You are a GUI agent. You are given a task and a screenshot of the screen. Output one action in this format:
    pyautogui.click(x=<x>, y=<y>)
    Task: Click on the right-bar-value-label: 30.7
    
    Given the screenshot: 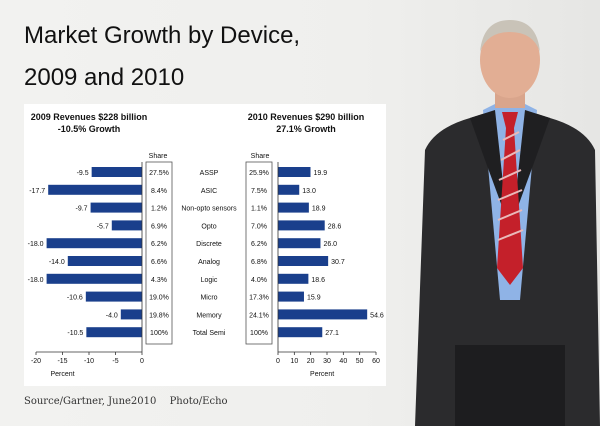 What is the action you would take?
    pyautogui.click(x=338, y=262)
    